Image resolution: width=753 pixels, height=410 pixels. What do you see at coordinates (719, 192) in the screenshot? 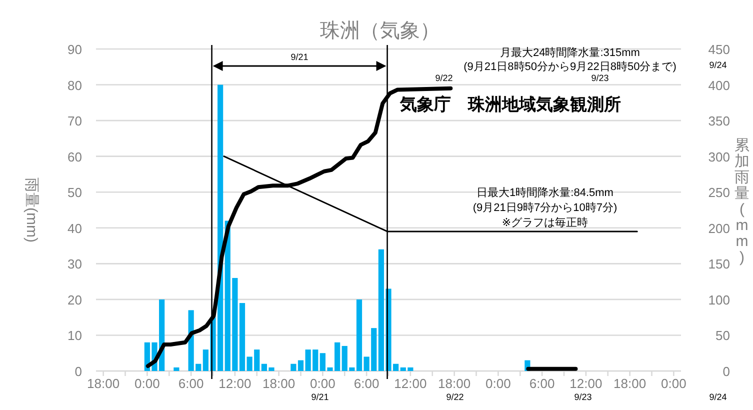
I see `y2-tick-label: 250` at bounding box center [719, 192].